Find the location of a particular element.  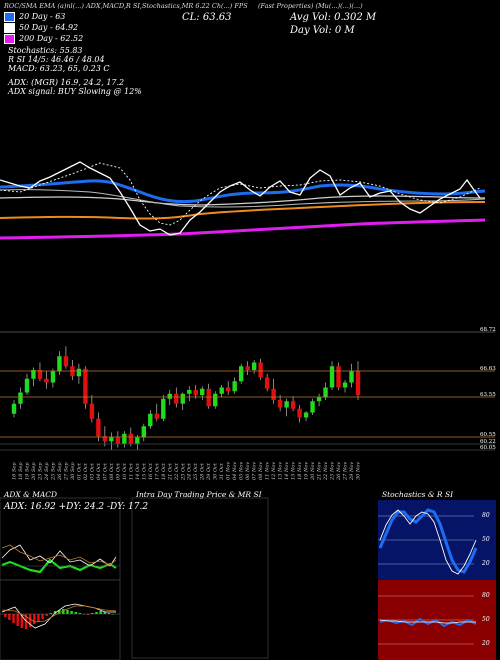

date-label: 25 Oct is located at coordinates (196, 471).